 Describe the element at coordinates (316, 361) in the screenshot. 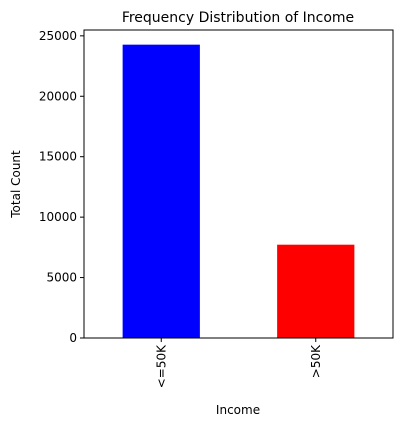

I see `x-tick-label: >50K` at that location.